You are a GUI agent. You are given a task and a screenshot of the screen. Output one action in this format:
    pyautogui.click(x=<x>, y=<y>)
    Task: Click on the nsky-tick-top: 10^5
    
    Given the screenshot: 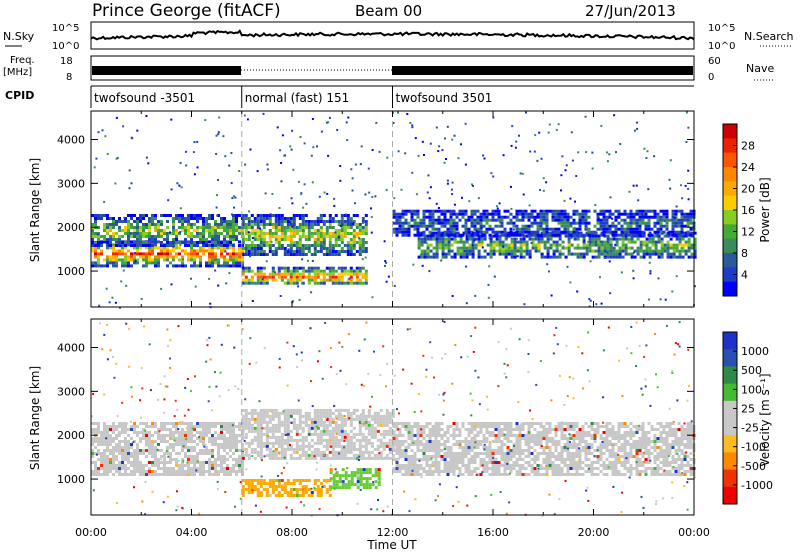 What is the action you would take?
    pyautogui.click(x=65, y=28)
    